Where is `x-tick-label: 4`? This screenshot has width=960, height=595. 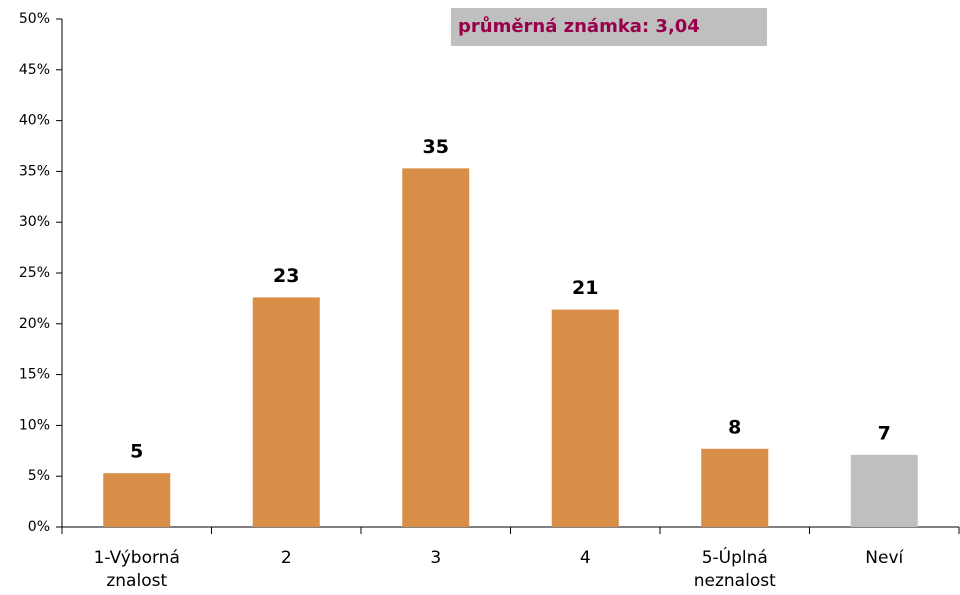 x-tick-label: 4 is located at coordinates (585, 558).